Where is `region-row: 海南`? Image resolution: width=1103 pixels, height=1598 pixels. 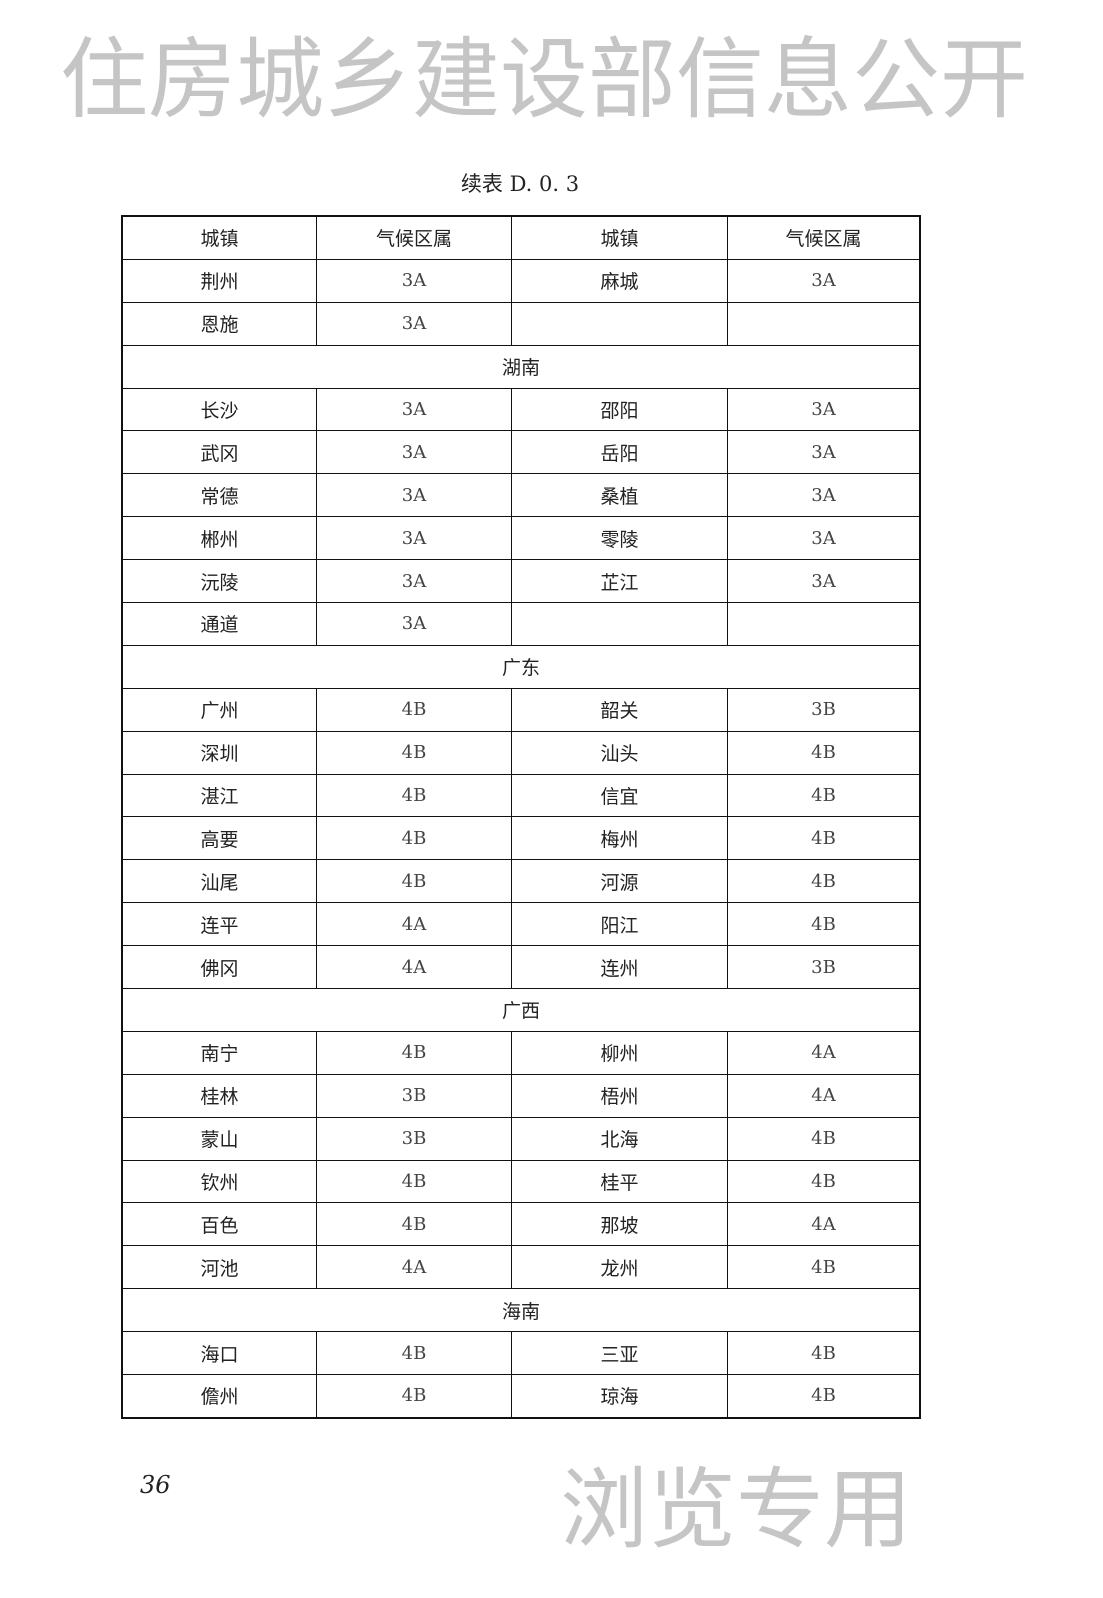 region-row: 海南 is located at coordinates (521, 1310).